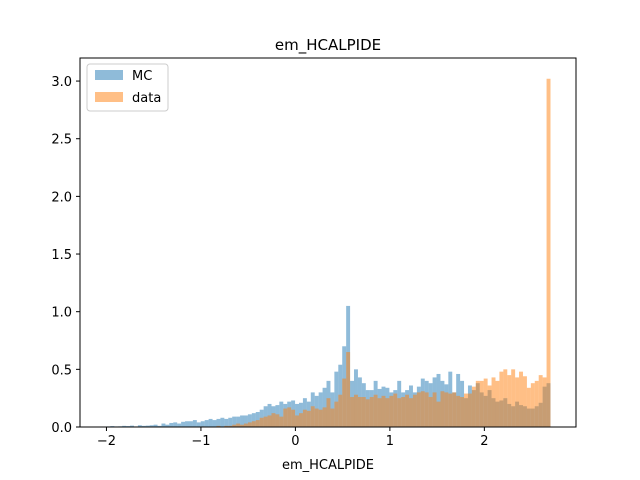 This screenshot has width=640, height=480. Describe the element at coordinates (328, 45) in the screenshot. I see `chart-title: em_HCALPIDE` at that location.